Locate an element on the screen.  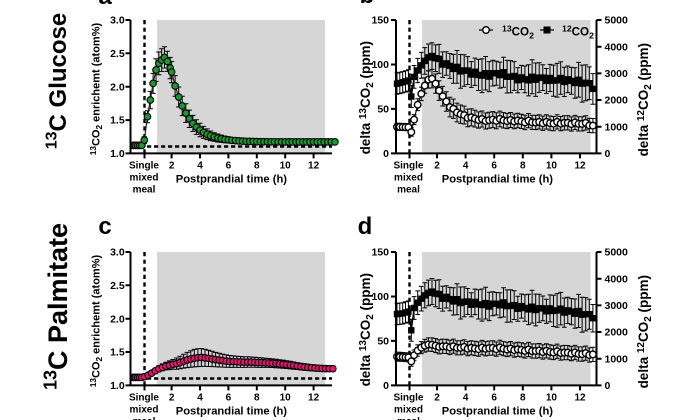
svg-text: d is located at coordinates (365, 226).